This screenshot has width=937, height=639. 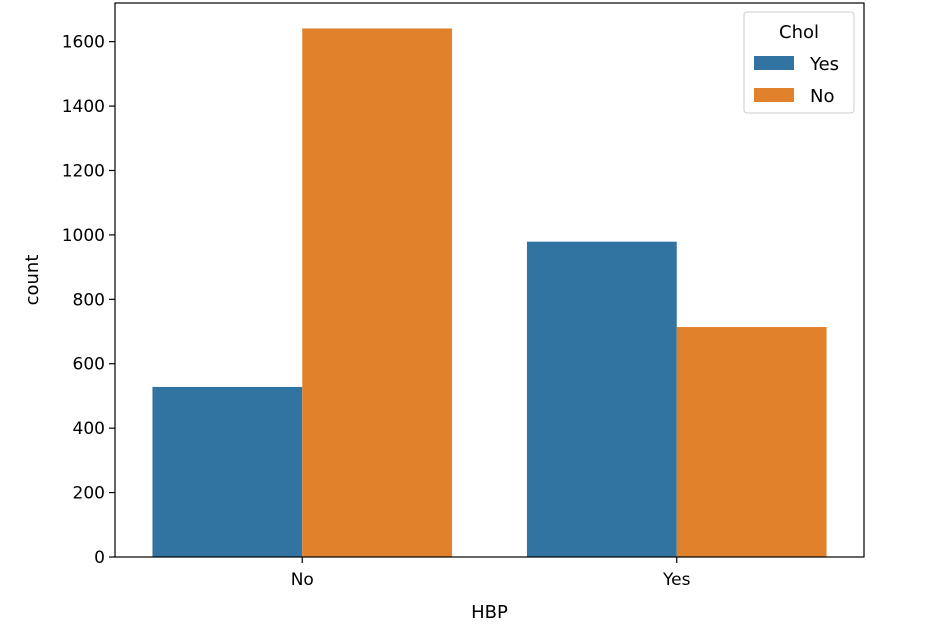 What do you see at coordinates (676, 580) in the screenshot?
I see `x-tick-label: Yes` at bounding box center [676, 580].